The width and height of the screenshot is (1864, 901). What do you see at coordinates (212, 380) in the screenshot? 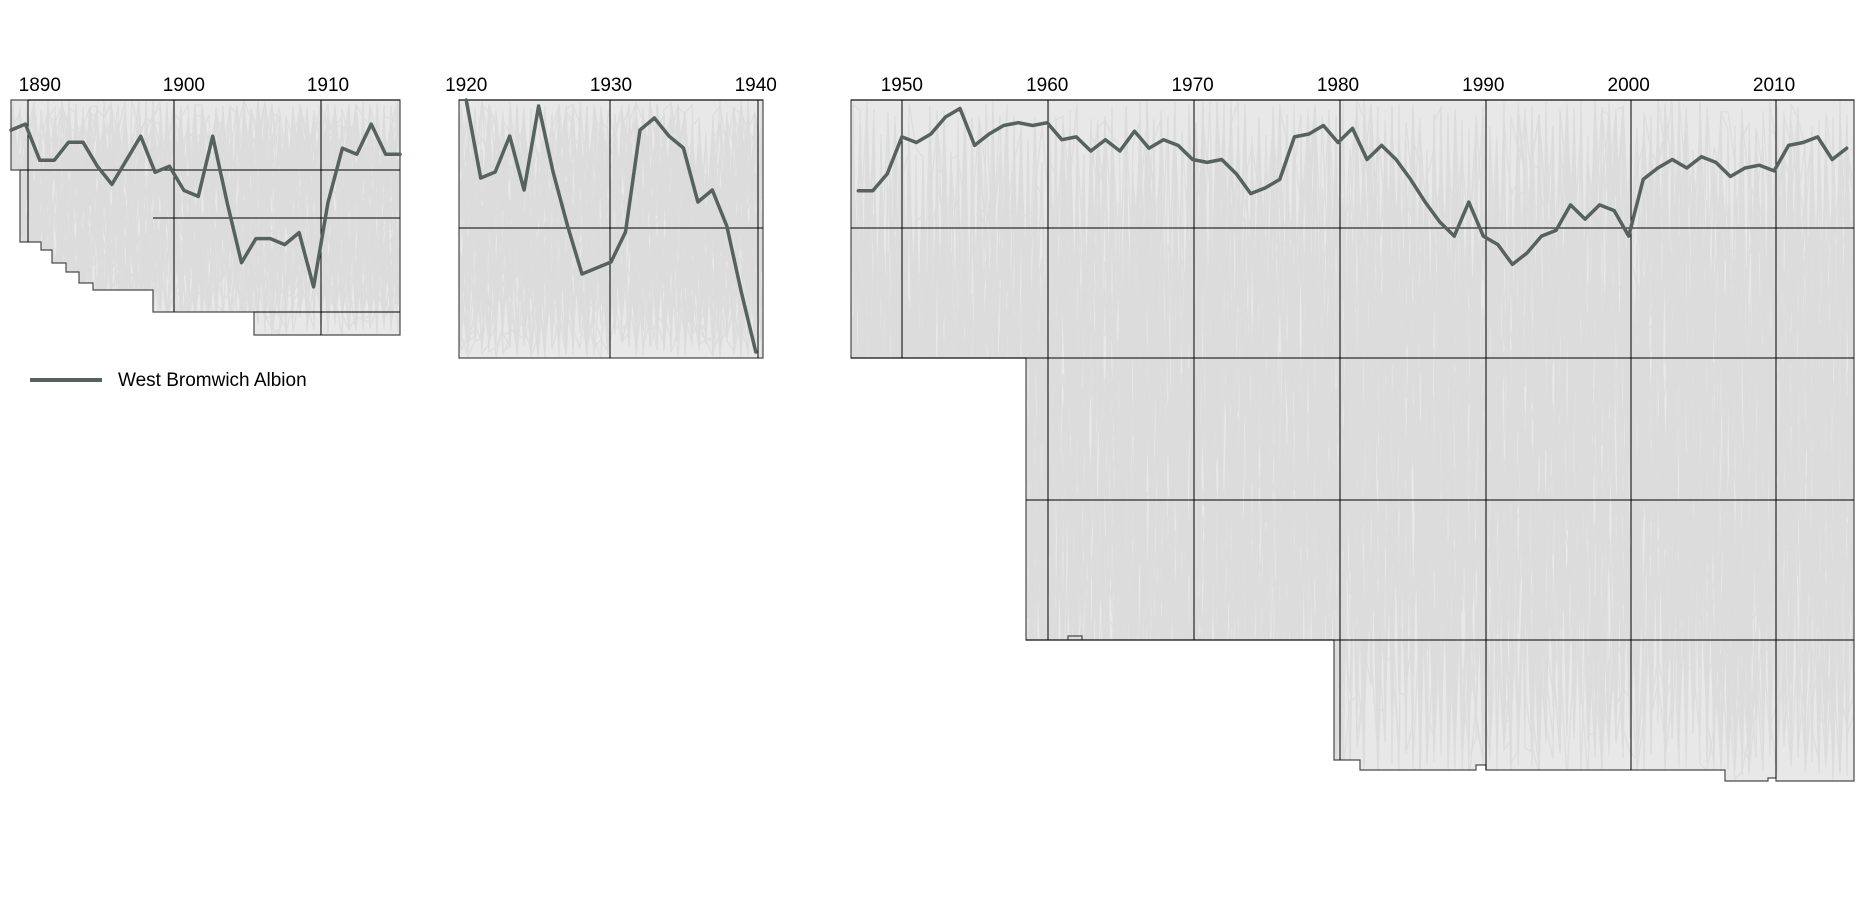
I see `legend-label: West Bromwich Albion` at bounding box center [212, 380].